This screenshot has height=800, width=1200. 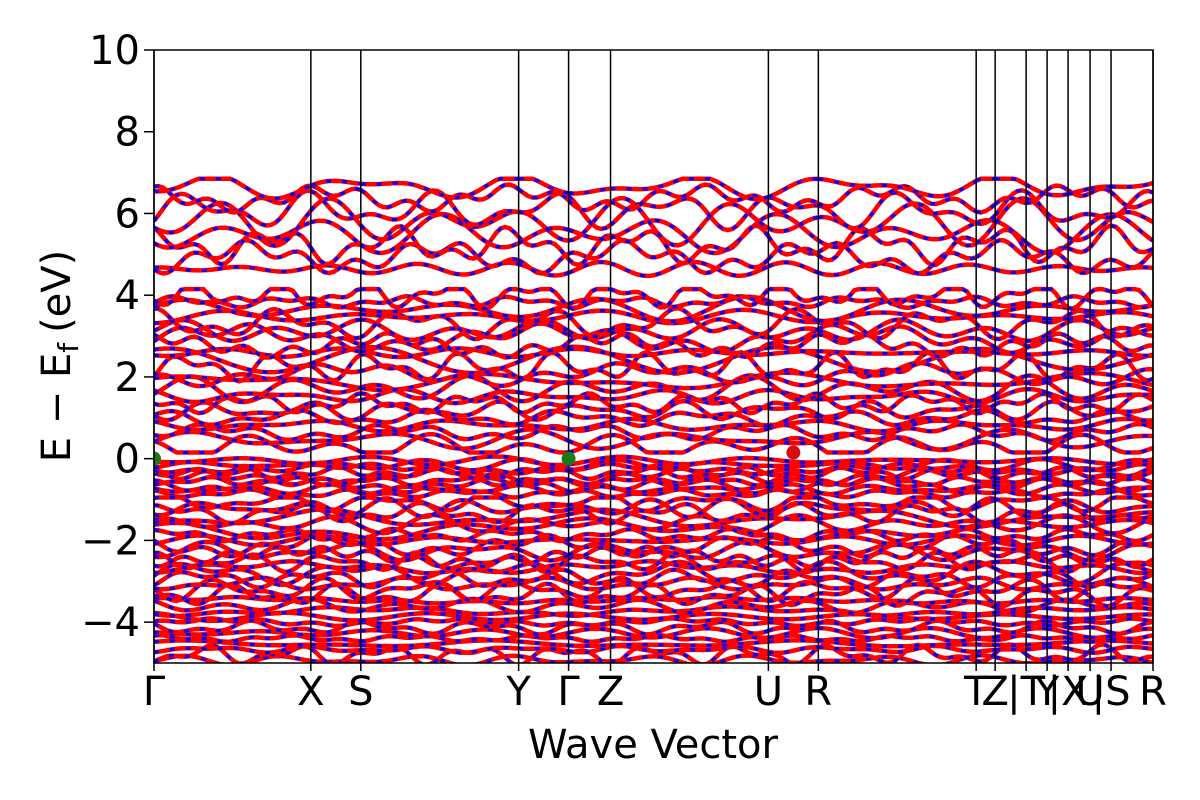 What do you see at coordinates (127, 378) in the screenshot?
I see `y-tick-label: 2` at bounding box center [127, 378].